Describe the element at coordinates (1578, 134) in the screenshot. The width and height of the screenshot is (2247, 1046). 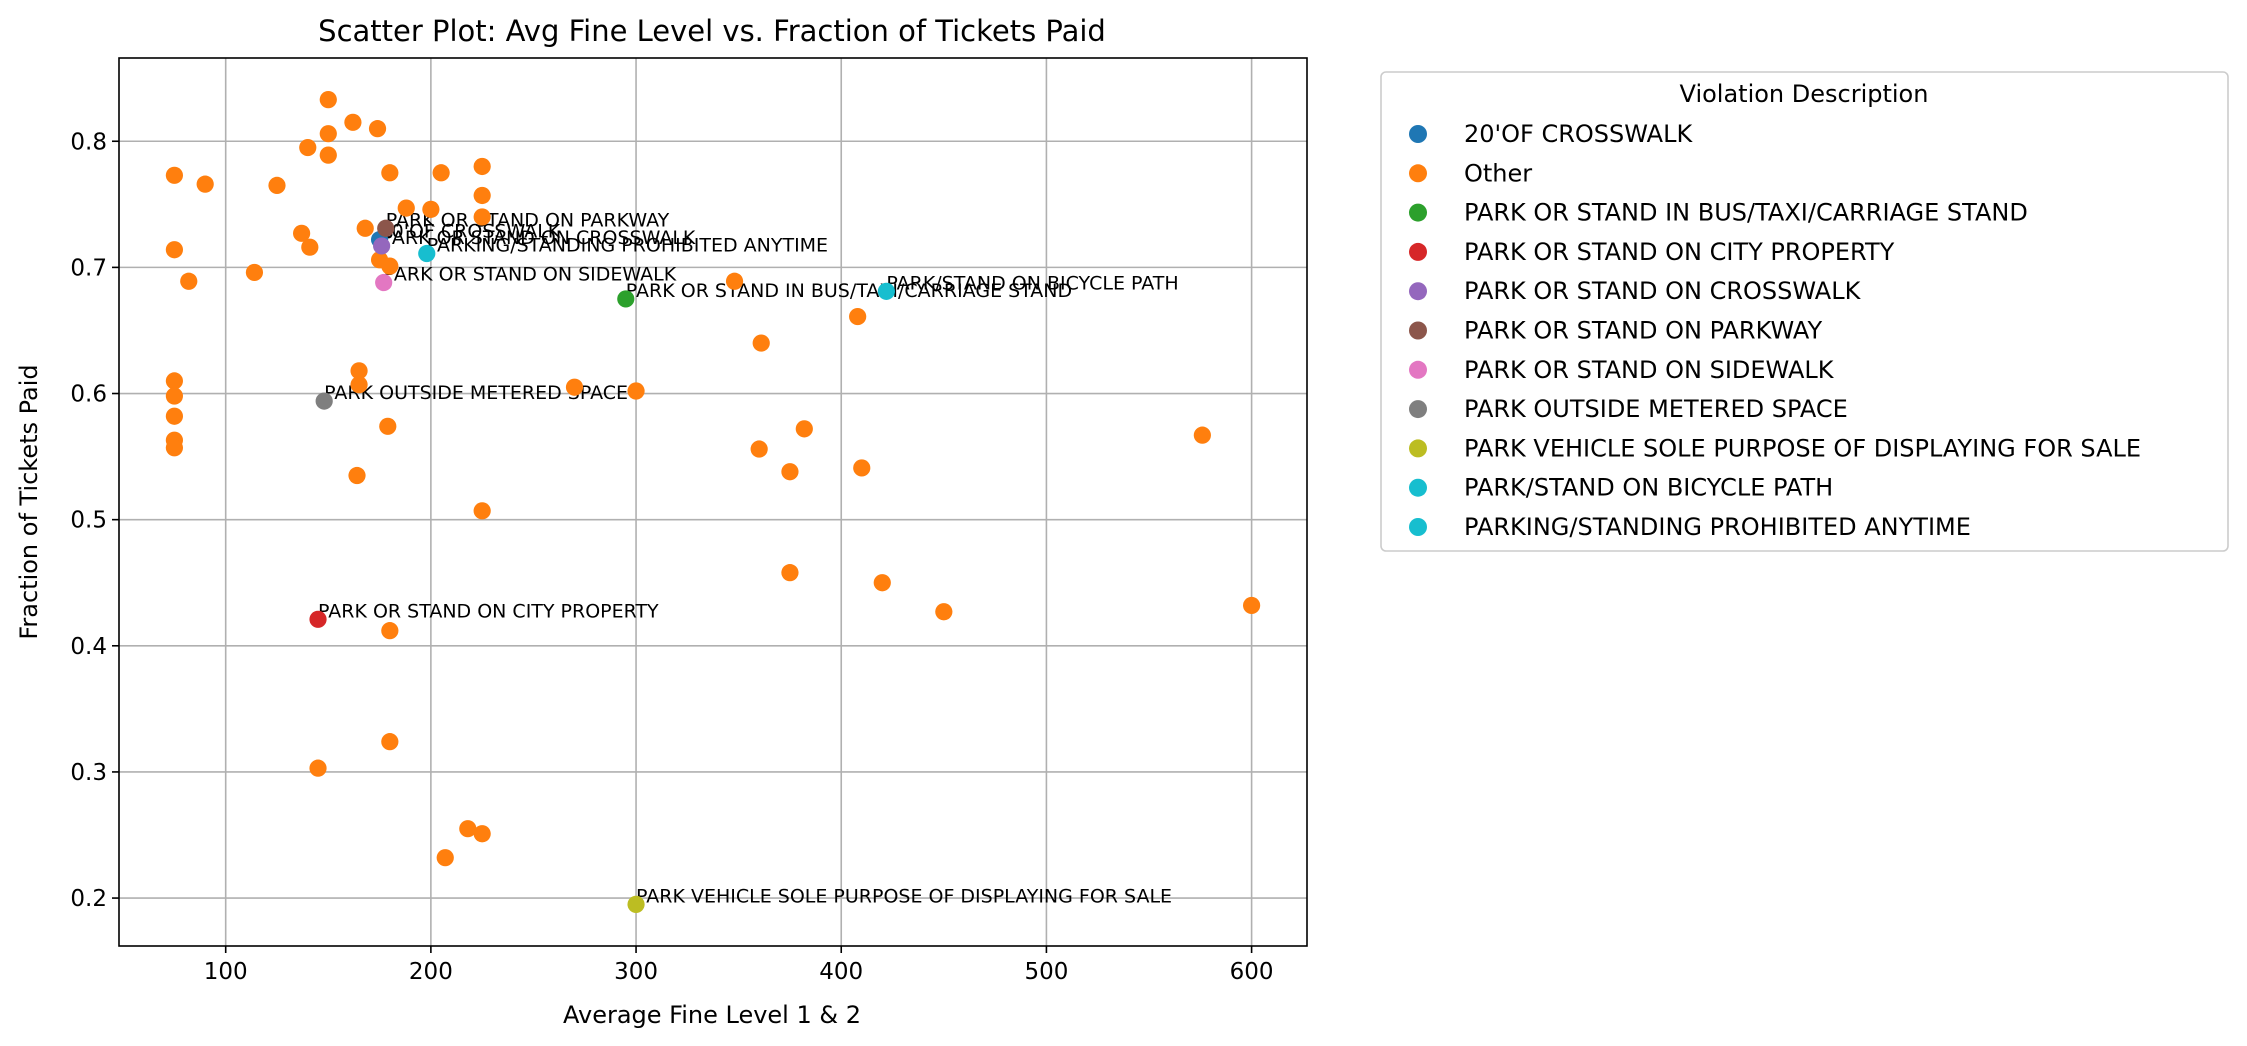
I see `legend-entry-label: 20'OF CROSSWALK` at that location.